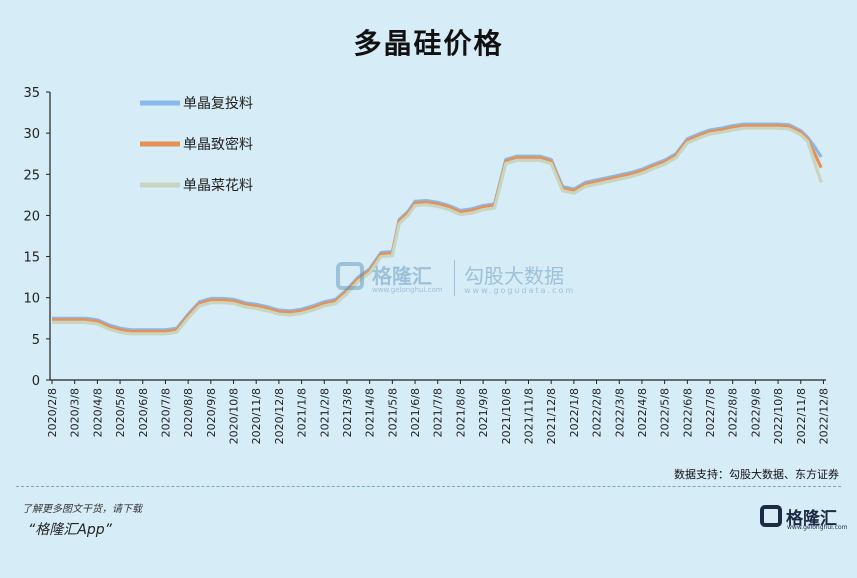  What do you see at coordinates (31, 216) in the screenshot?
I see `y-tick-label: 20` at bounding box center [31, 216].